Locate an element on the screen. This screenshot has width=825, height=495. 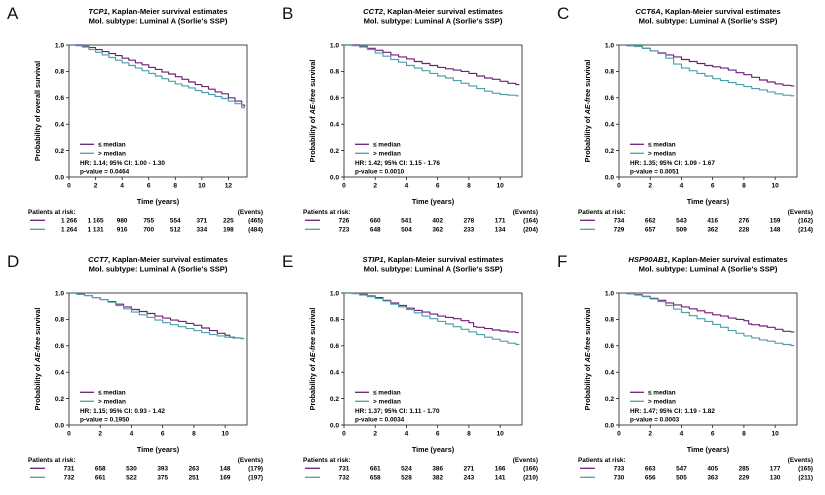
risk-events: (179) is located at coordinates (255, 469).